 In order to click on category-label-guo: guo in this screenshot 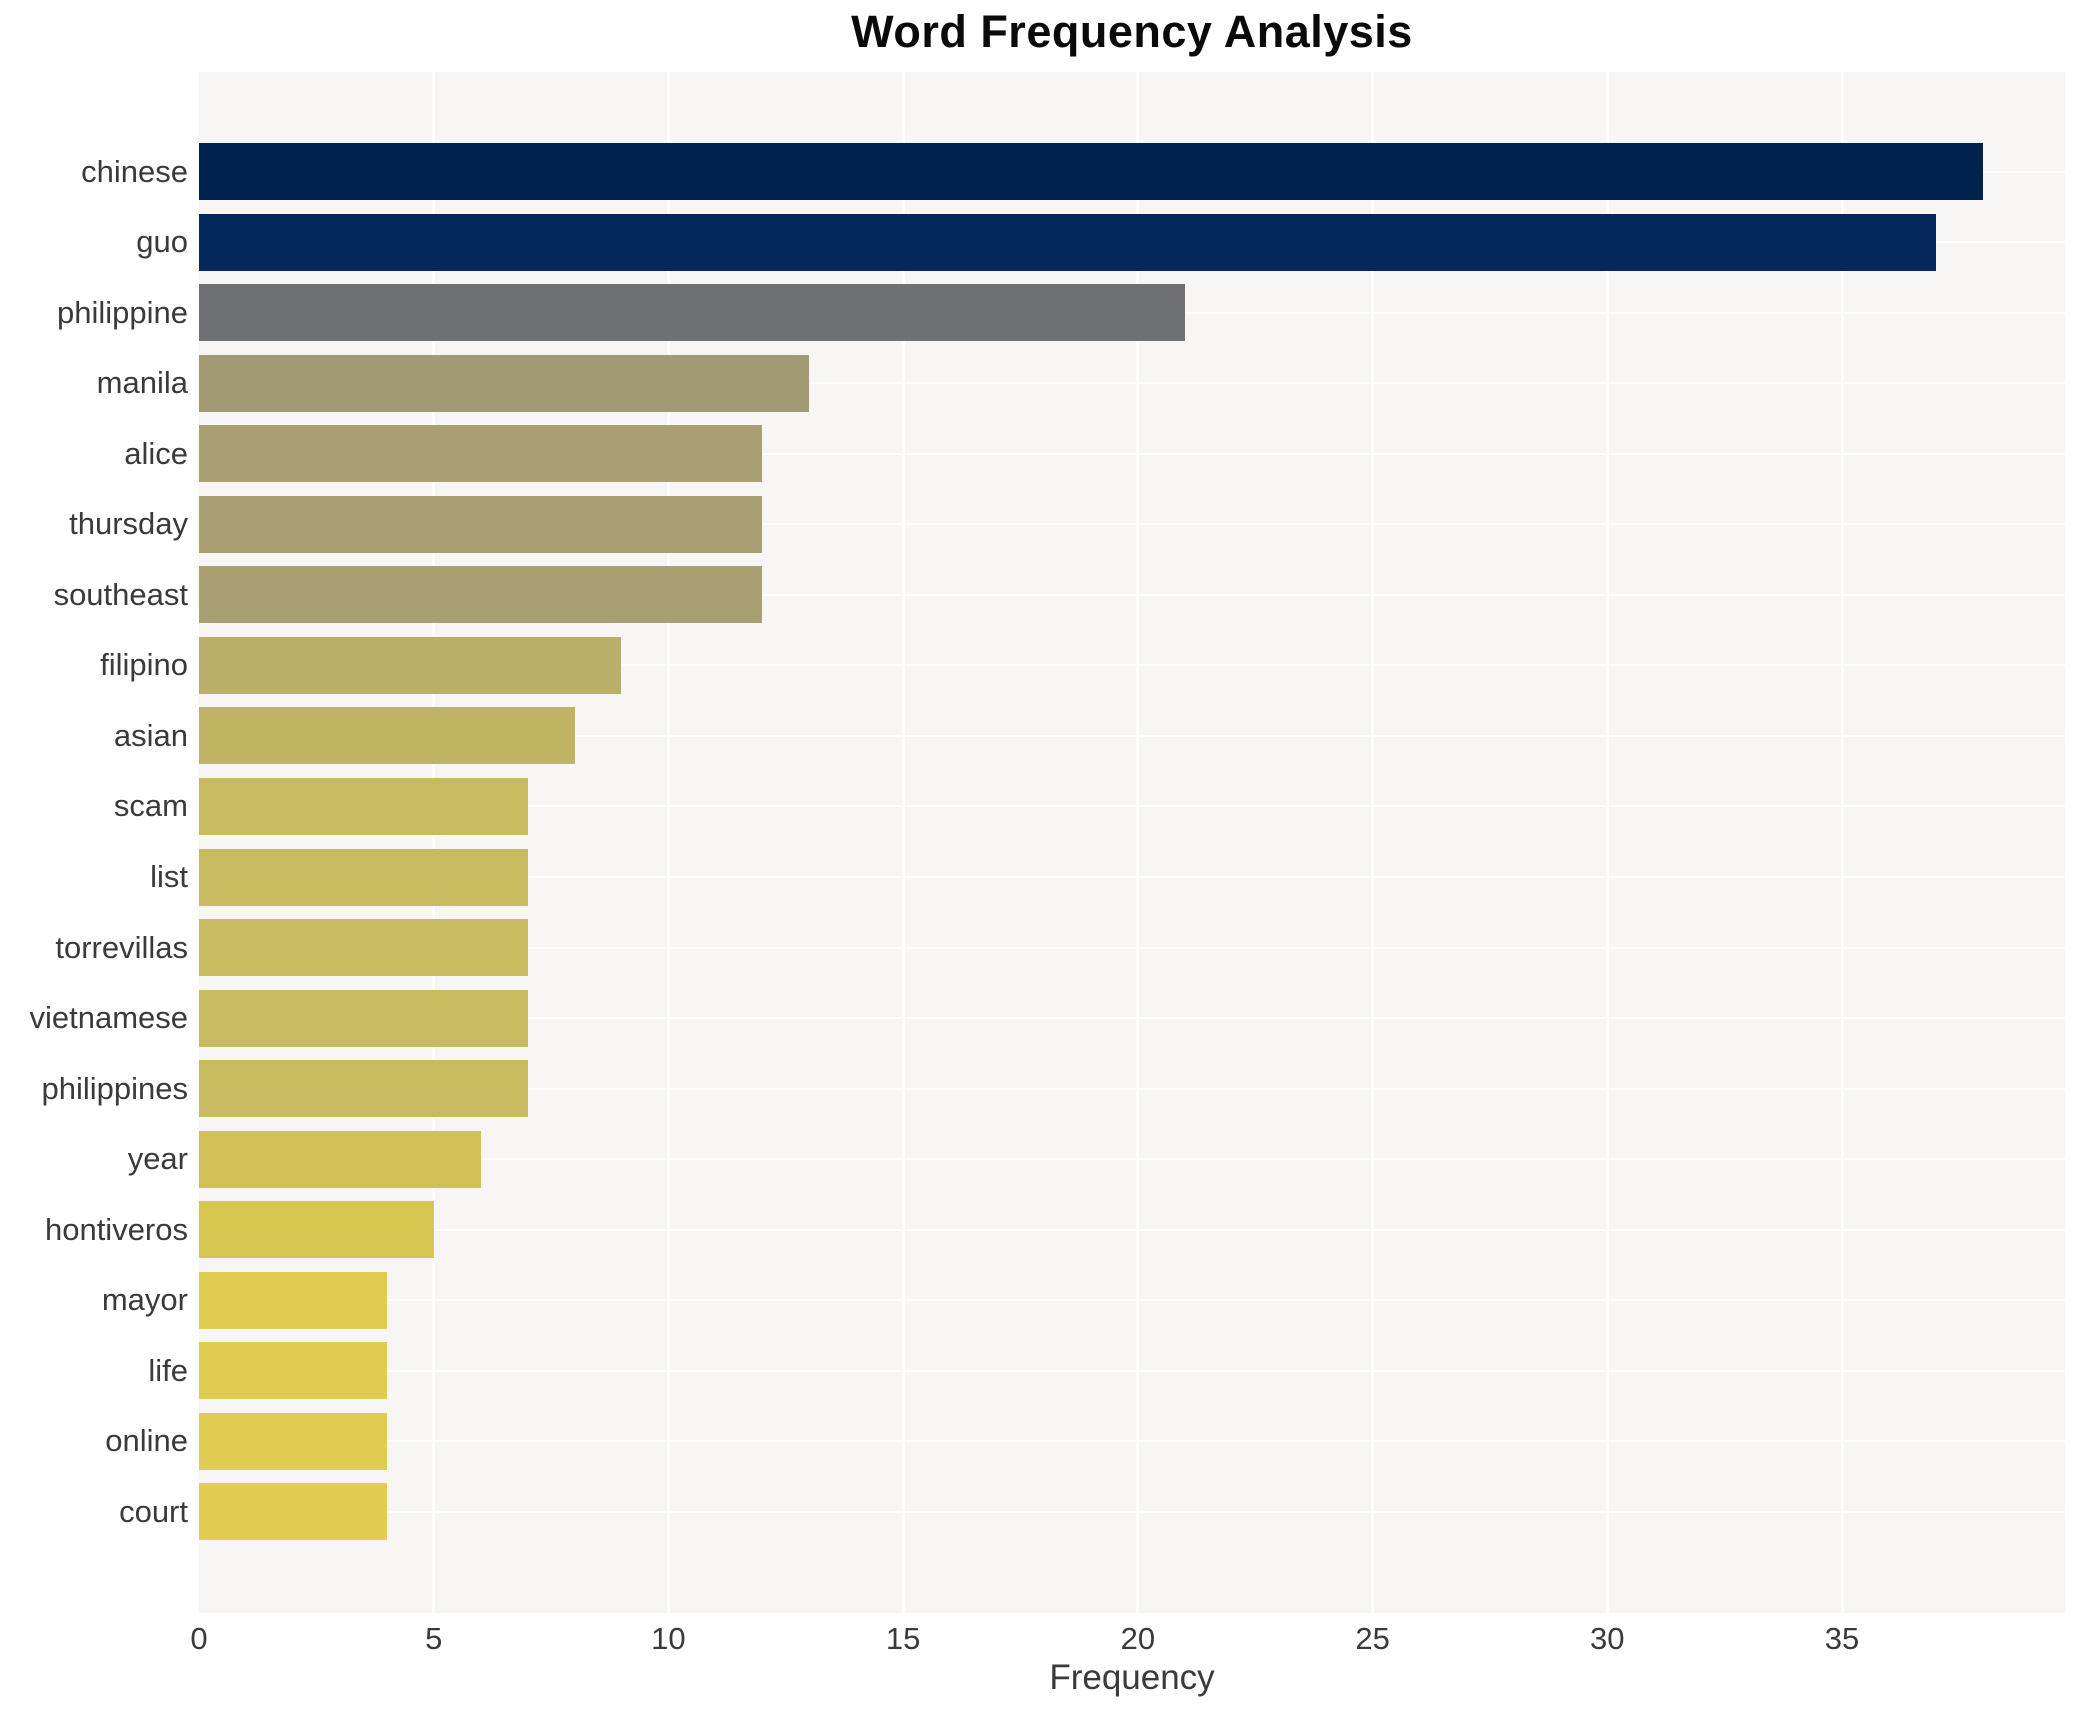, I will do `click(162, 242)`.